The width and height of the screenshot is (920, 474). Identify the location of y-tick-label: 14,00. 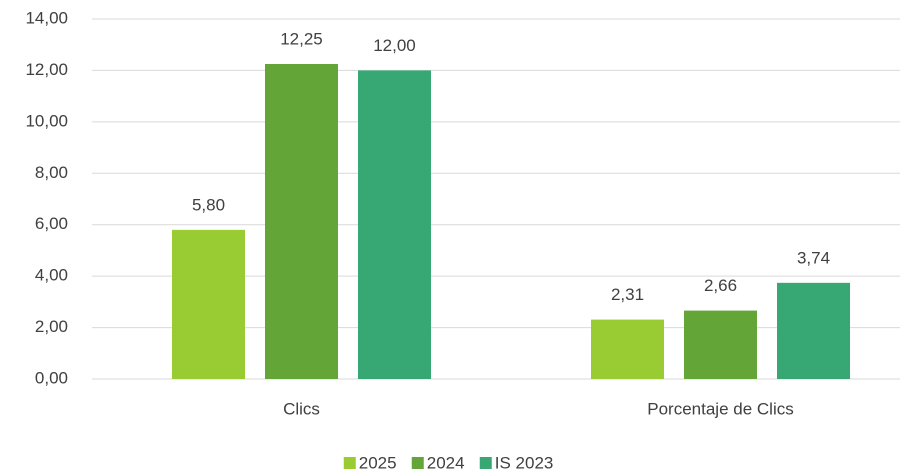
(46, 17).